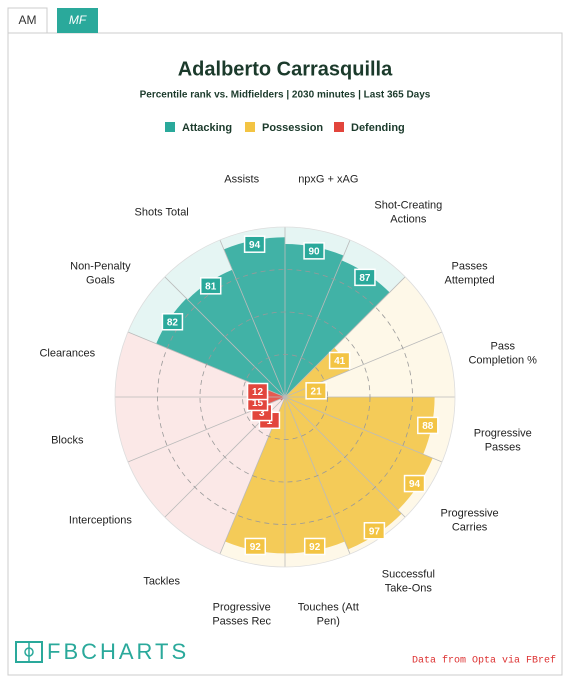 The height and width of the screenshot is (683, 568). I want to click on value-label: 81, so click(211, 286).